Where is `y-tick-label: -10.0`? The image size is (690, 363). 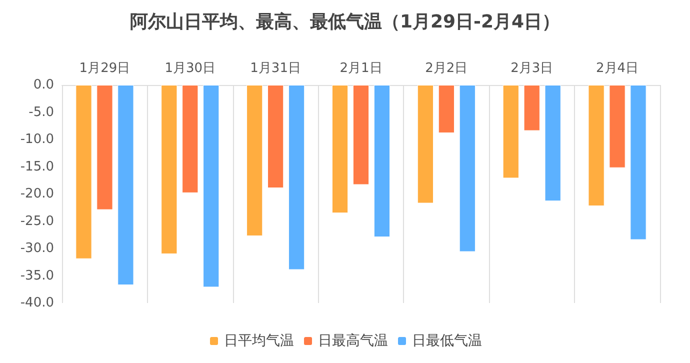
y-tick-label: -10.0 is located at coordinates (37, 139).